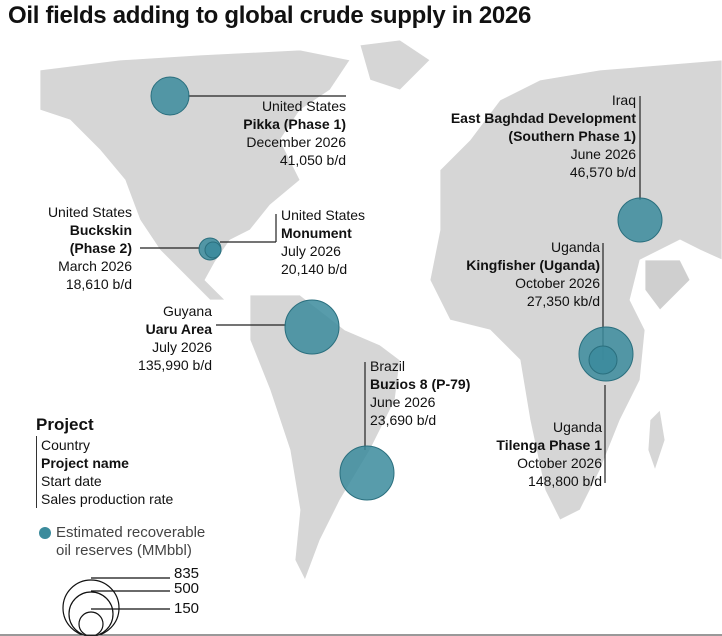 This screenshot has width=722, height=636. I want to click on bubble-east-baghdad, so click(640, 220).